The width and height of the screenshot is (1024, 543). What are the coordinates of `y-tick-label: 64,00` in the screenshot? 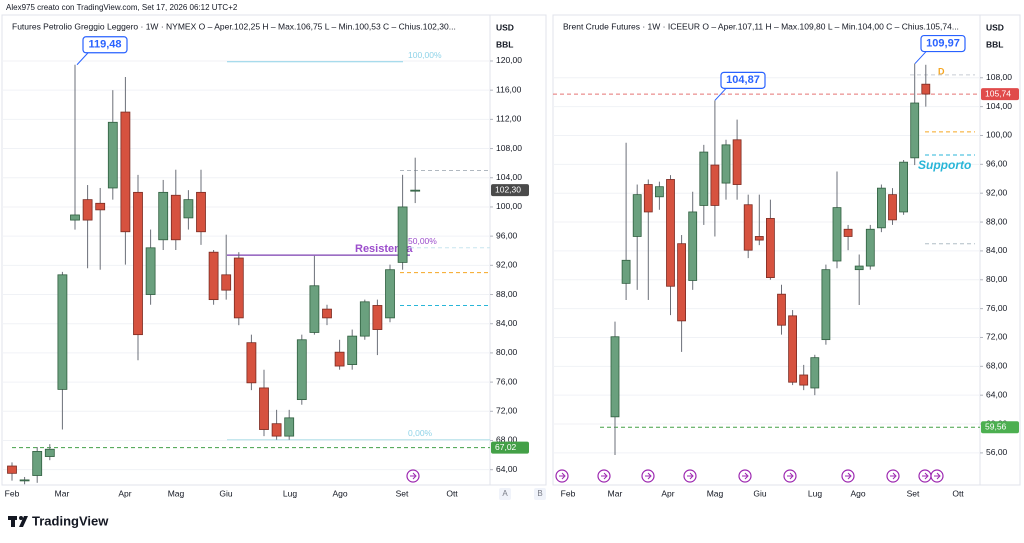 It's located at (997, 394).